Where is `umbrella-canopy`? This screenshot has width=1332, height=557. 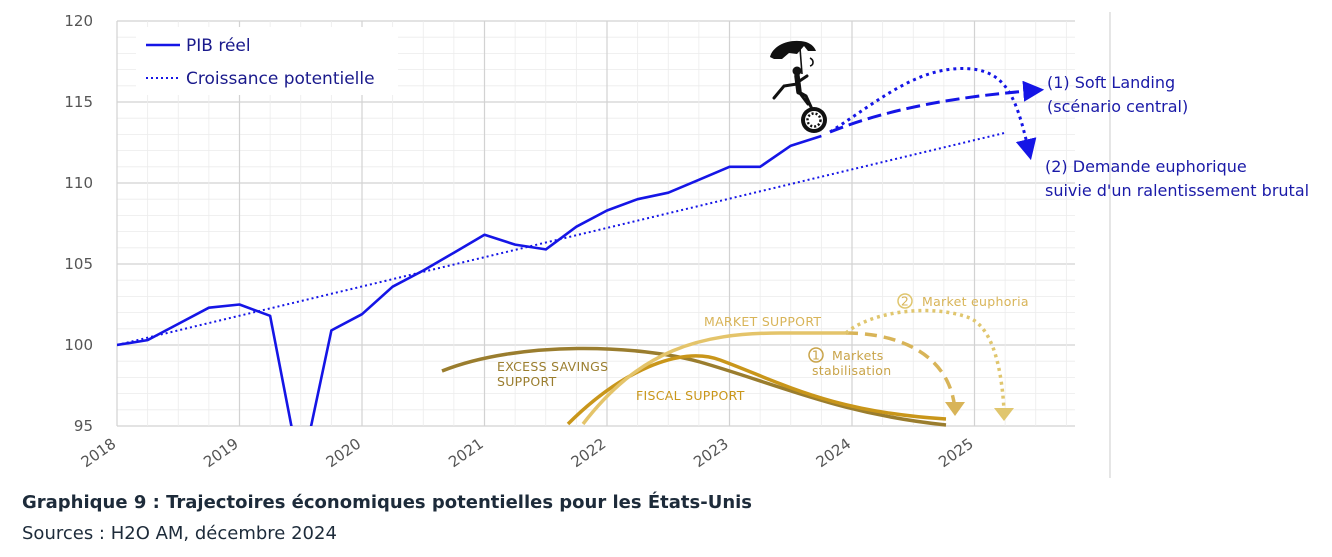
umbrella-canopy is located at coordinates (793, 49).